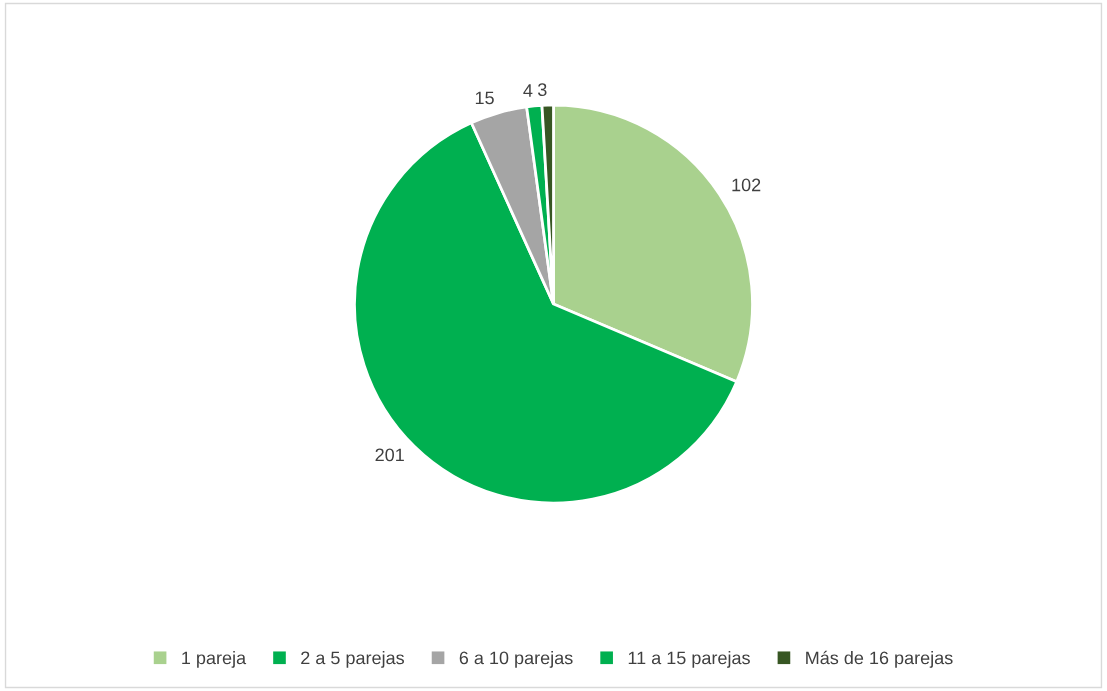 The height and width of the screenshot is (691, 1107). What do you see at coordinates (528, 90) in the screenshot?
I see `data-label: 4` at bounding box center [528, 90].